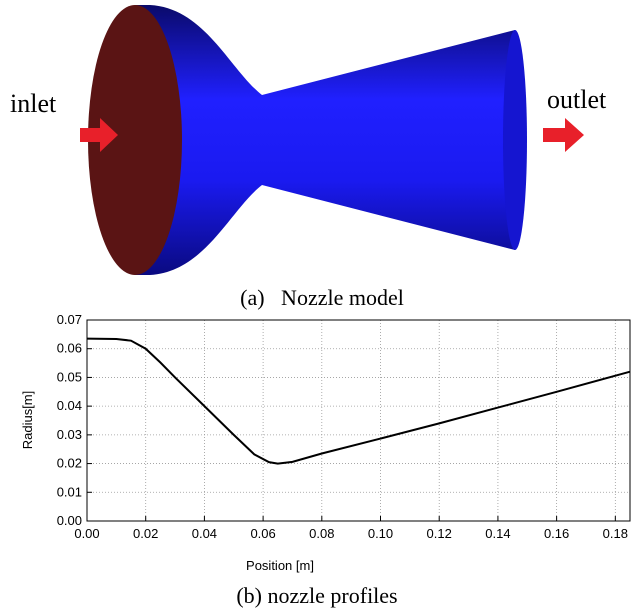 The image size is (634, 611). What do you see at coordinates (262, 533) in the screenshot?
I see `x-tick-label: 0.06` at bounding box center [262, 533].